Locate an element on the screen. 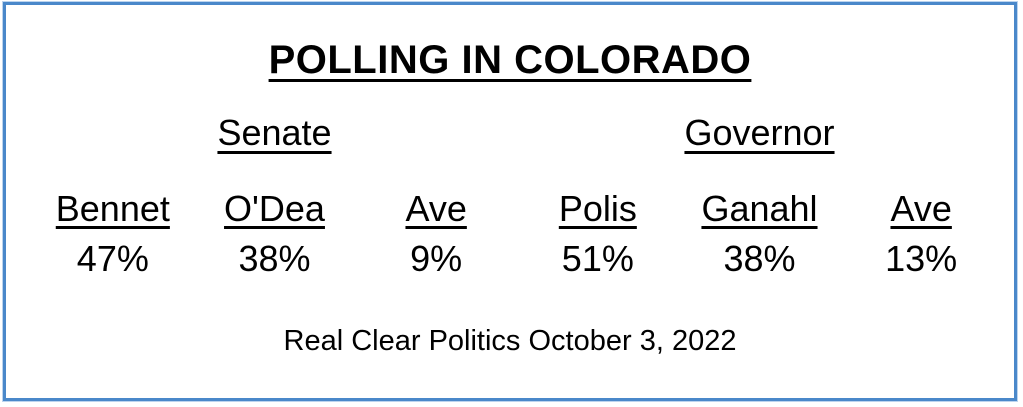 This screenshot has height=407, width=1023. section-label-governor: Governor is located at coordinates (759, 132).